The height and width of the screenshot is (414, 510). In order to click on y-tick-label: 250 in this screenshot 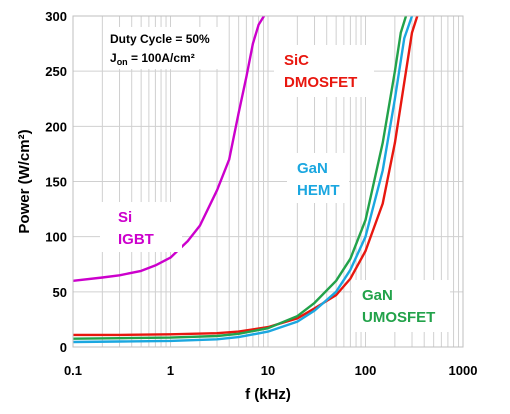, I will do `click(56, 71)`.